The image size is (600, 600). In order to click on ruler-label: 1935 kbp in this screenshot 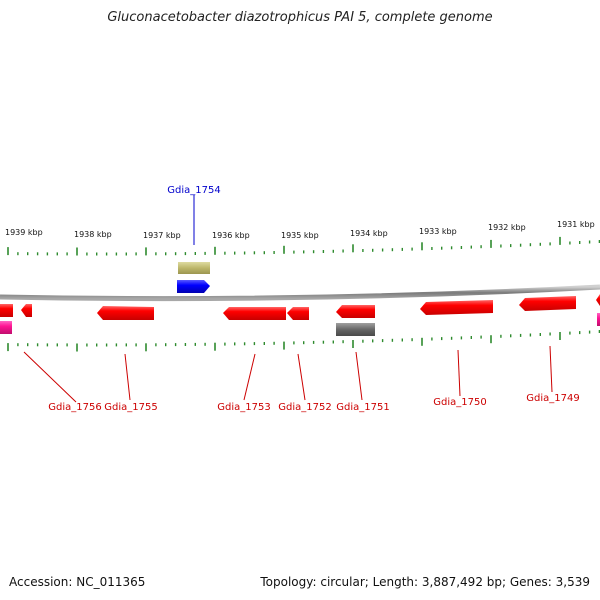, I will do `click(300, 235)`.